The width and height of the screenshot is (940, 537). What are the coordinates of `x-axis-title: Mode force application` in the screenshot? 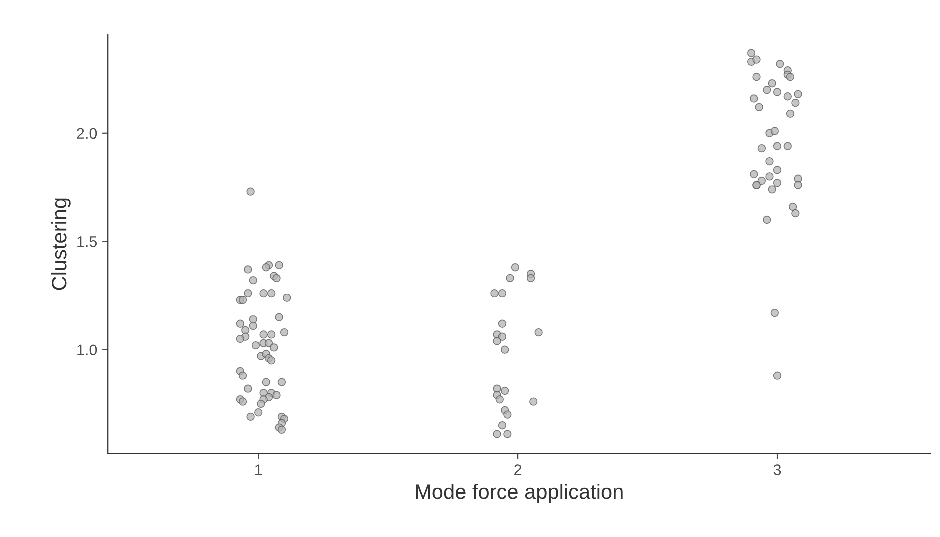 It's located at (519, 494).